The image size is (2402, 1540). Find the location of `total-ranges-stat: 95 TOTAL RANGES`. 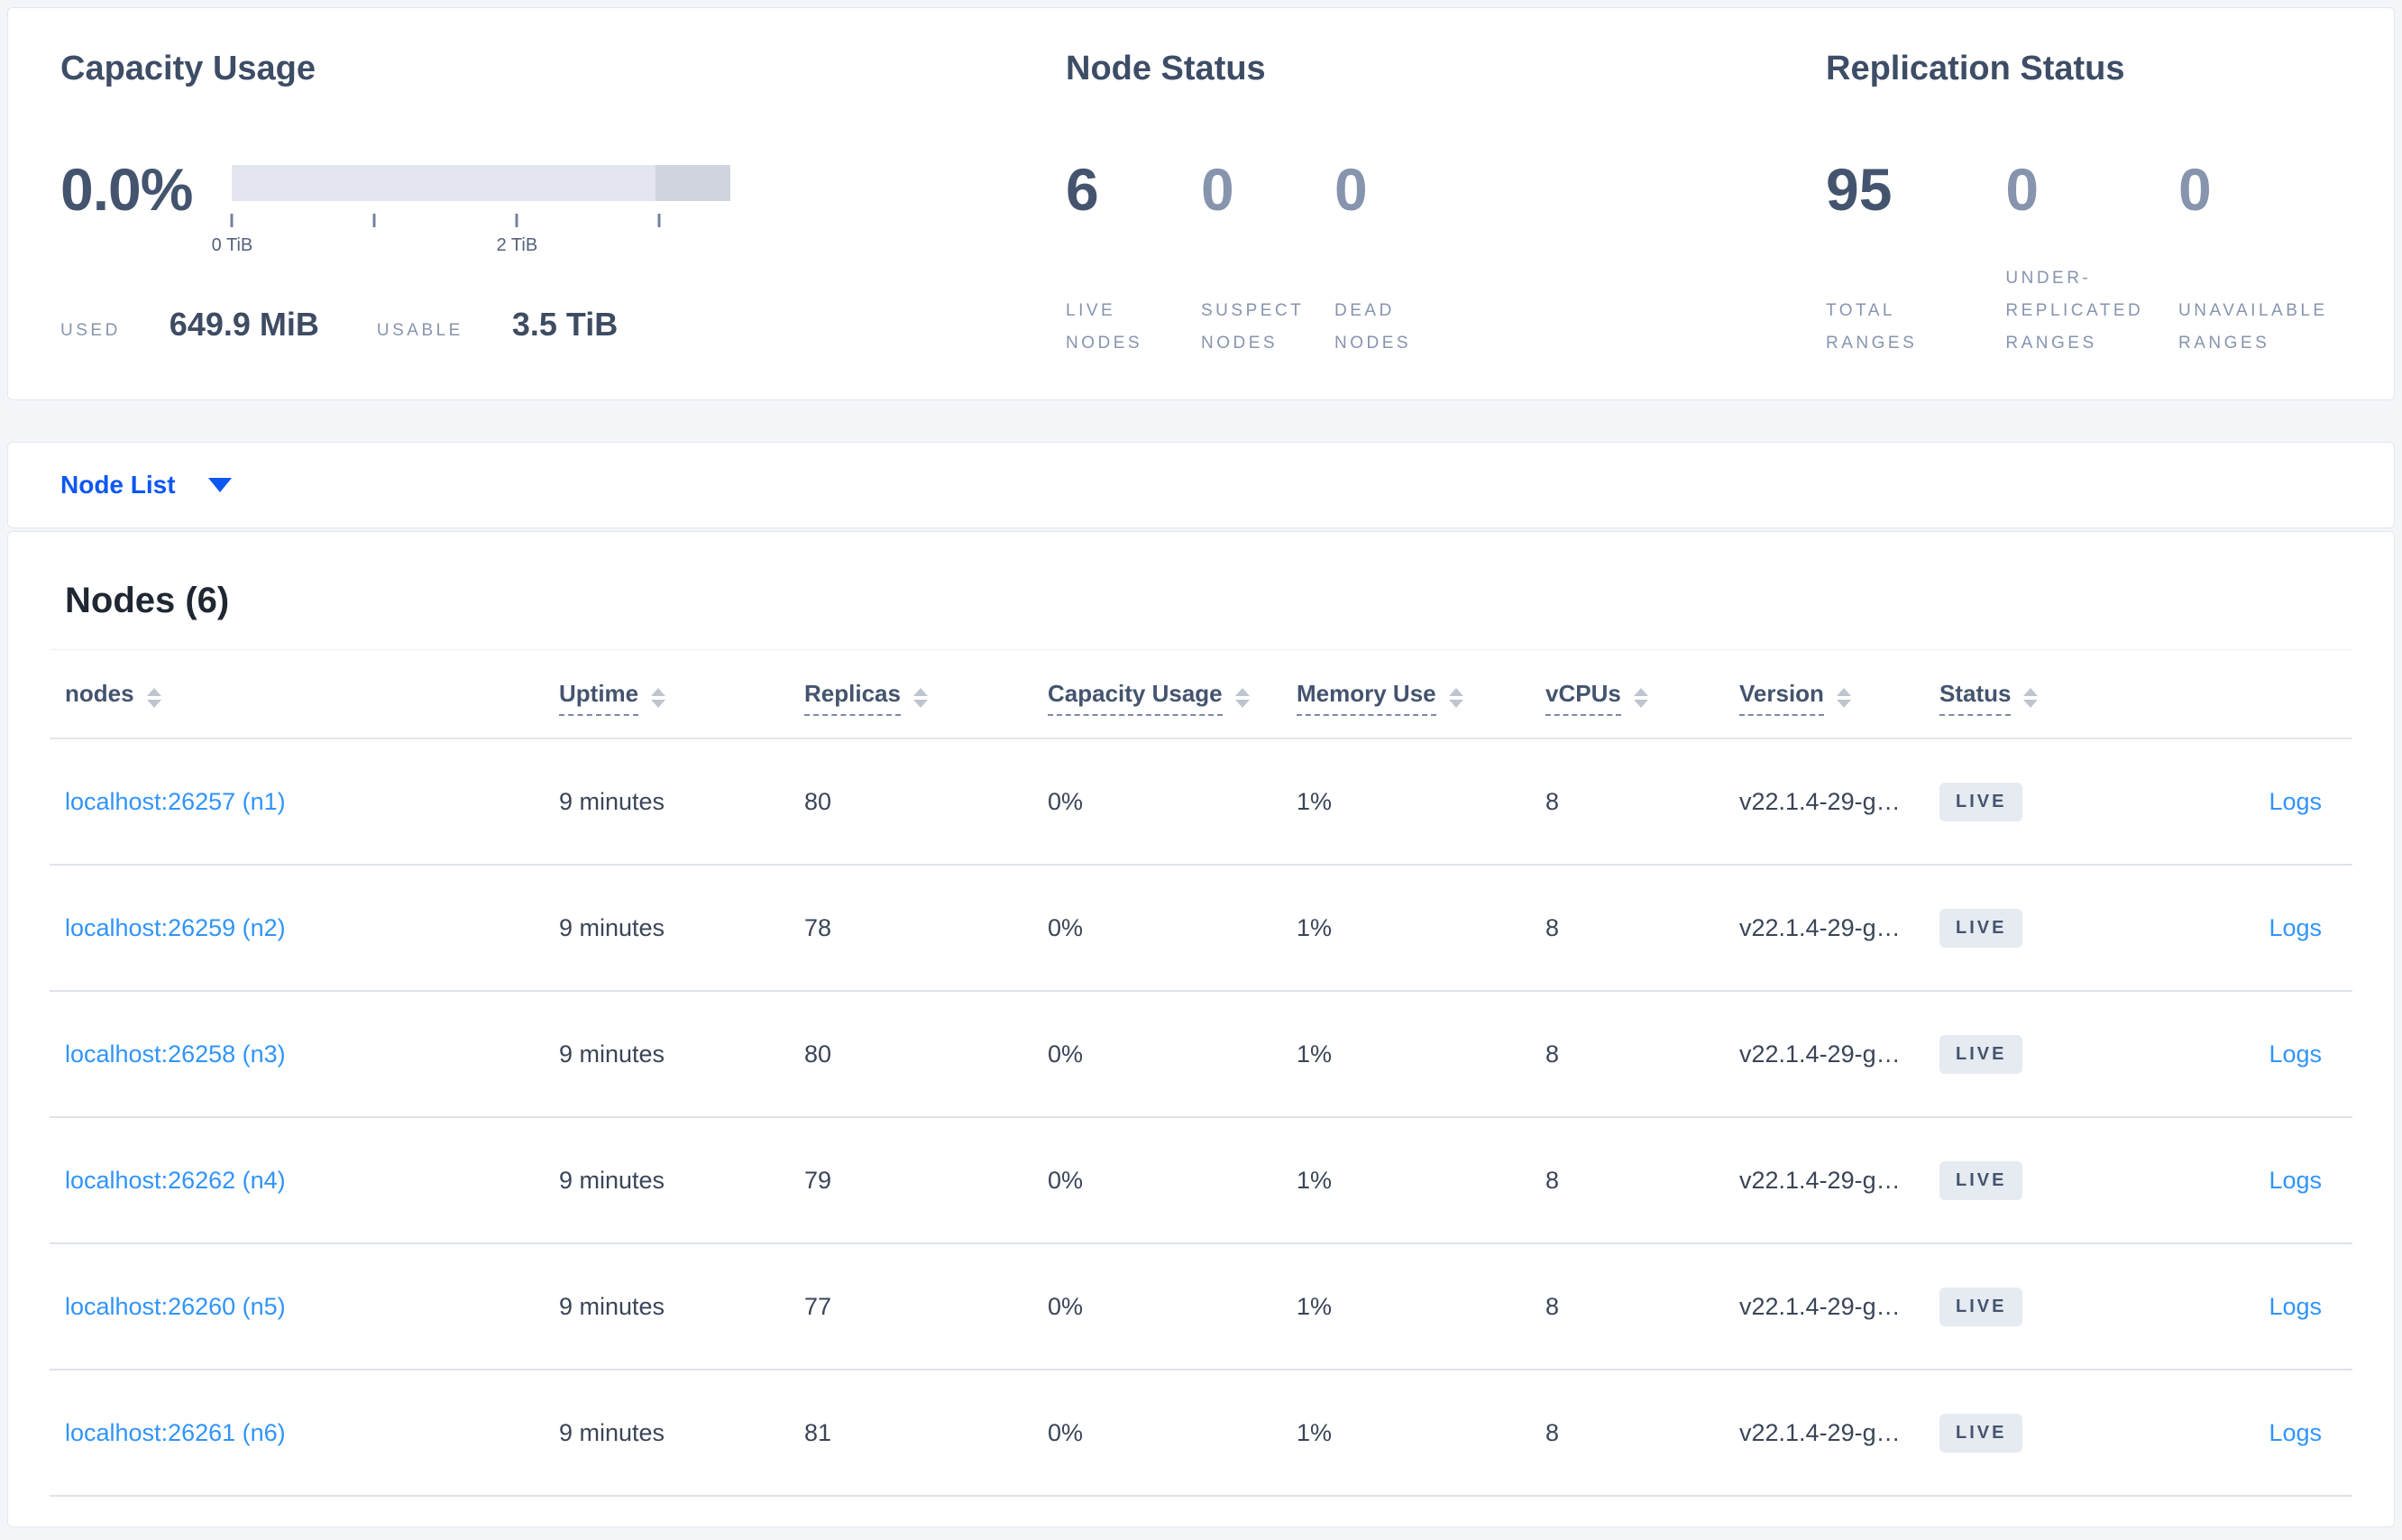

total-ranges-stat: 95 TOTAL RANGES is located at coordinates (1915, 260).